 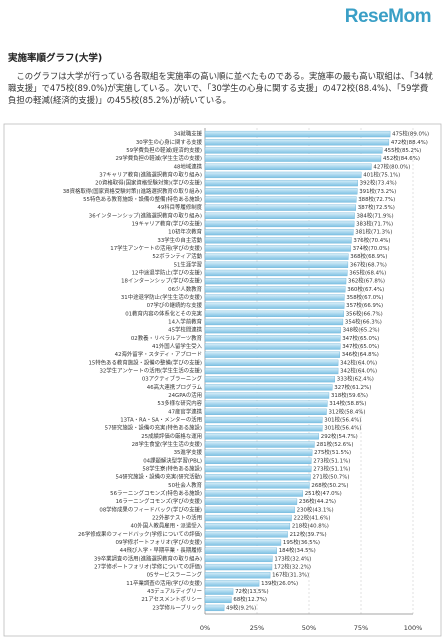 I want to click on y-tick-label: 39卒業調査の活用(進路選択教育の取り組み), so click(x=148, y=558).